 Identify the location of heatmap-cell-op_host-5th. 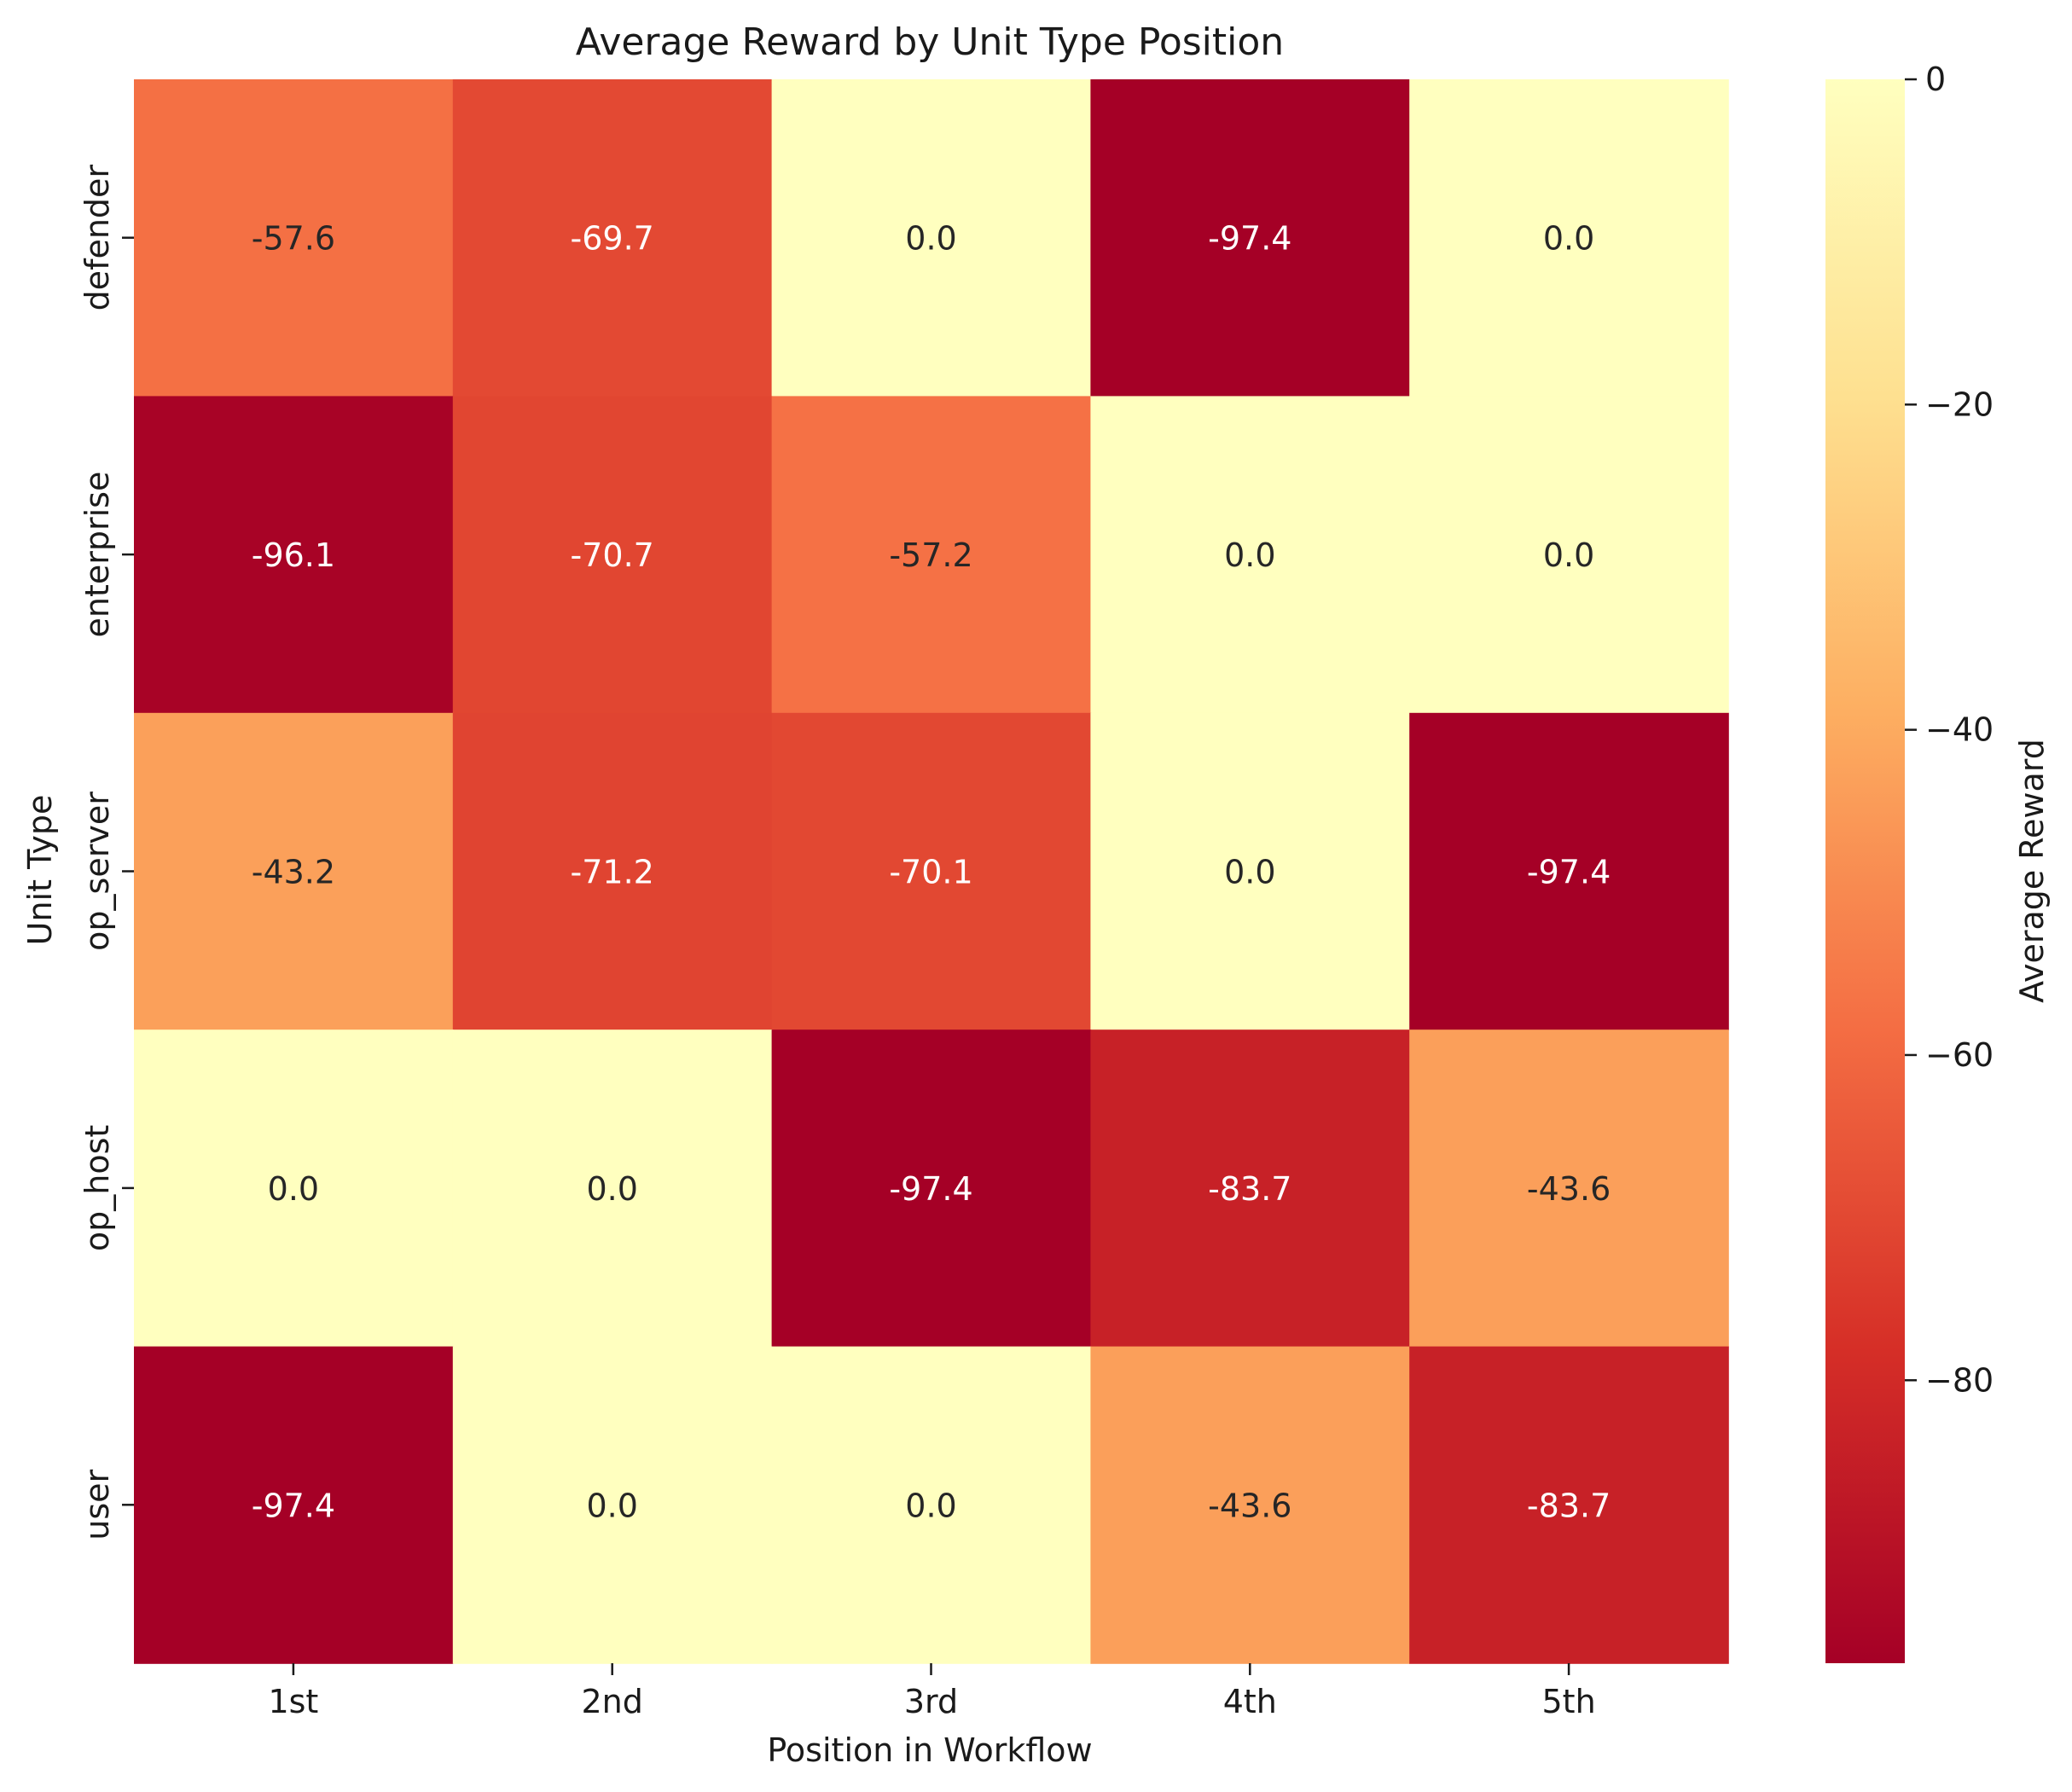
(1569, 1189).